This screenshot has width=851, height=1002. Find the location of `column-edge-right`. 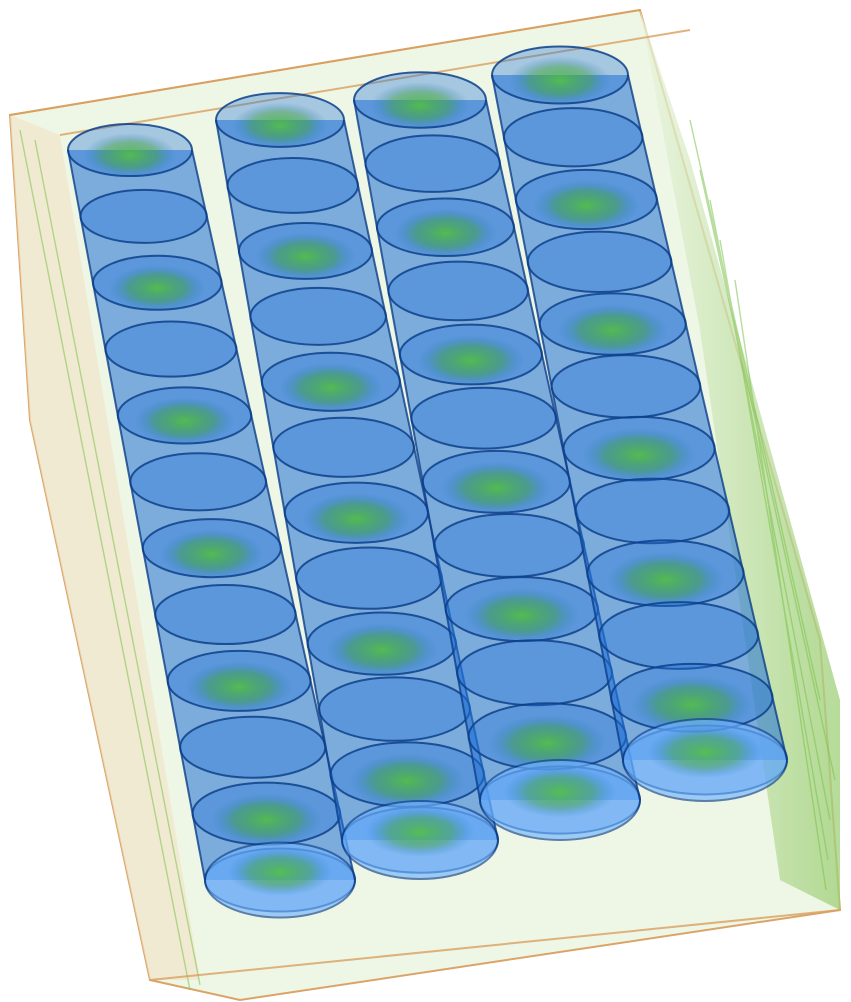

column-edge-right is located at coordinates (707, 417).